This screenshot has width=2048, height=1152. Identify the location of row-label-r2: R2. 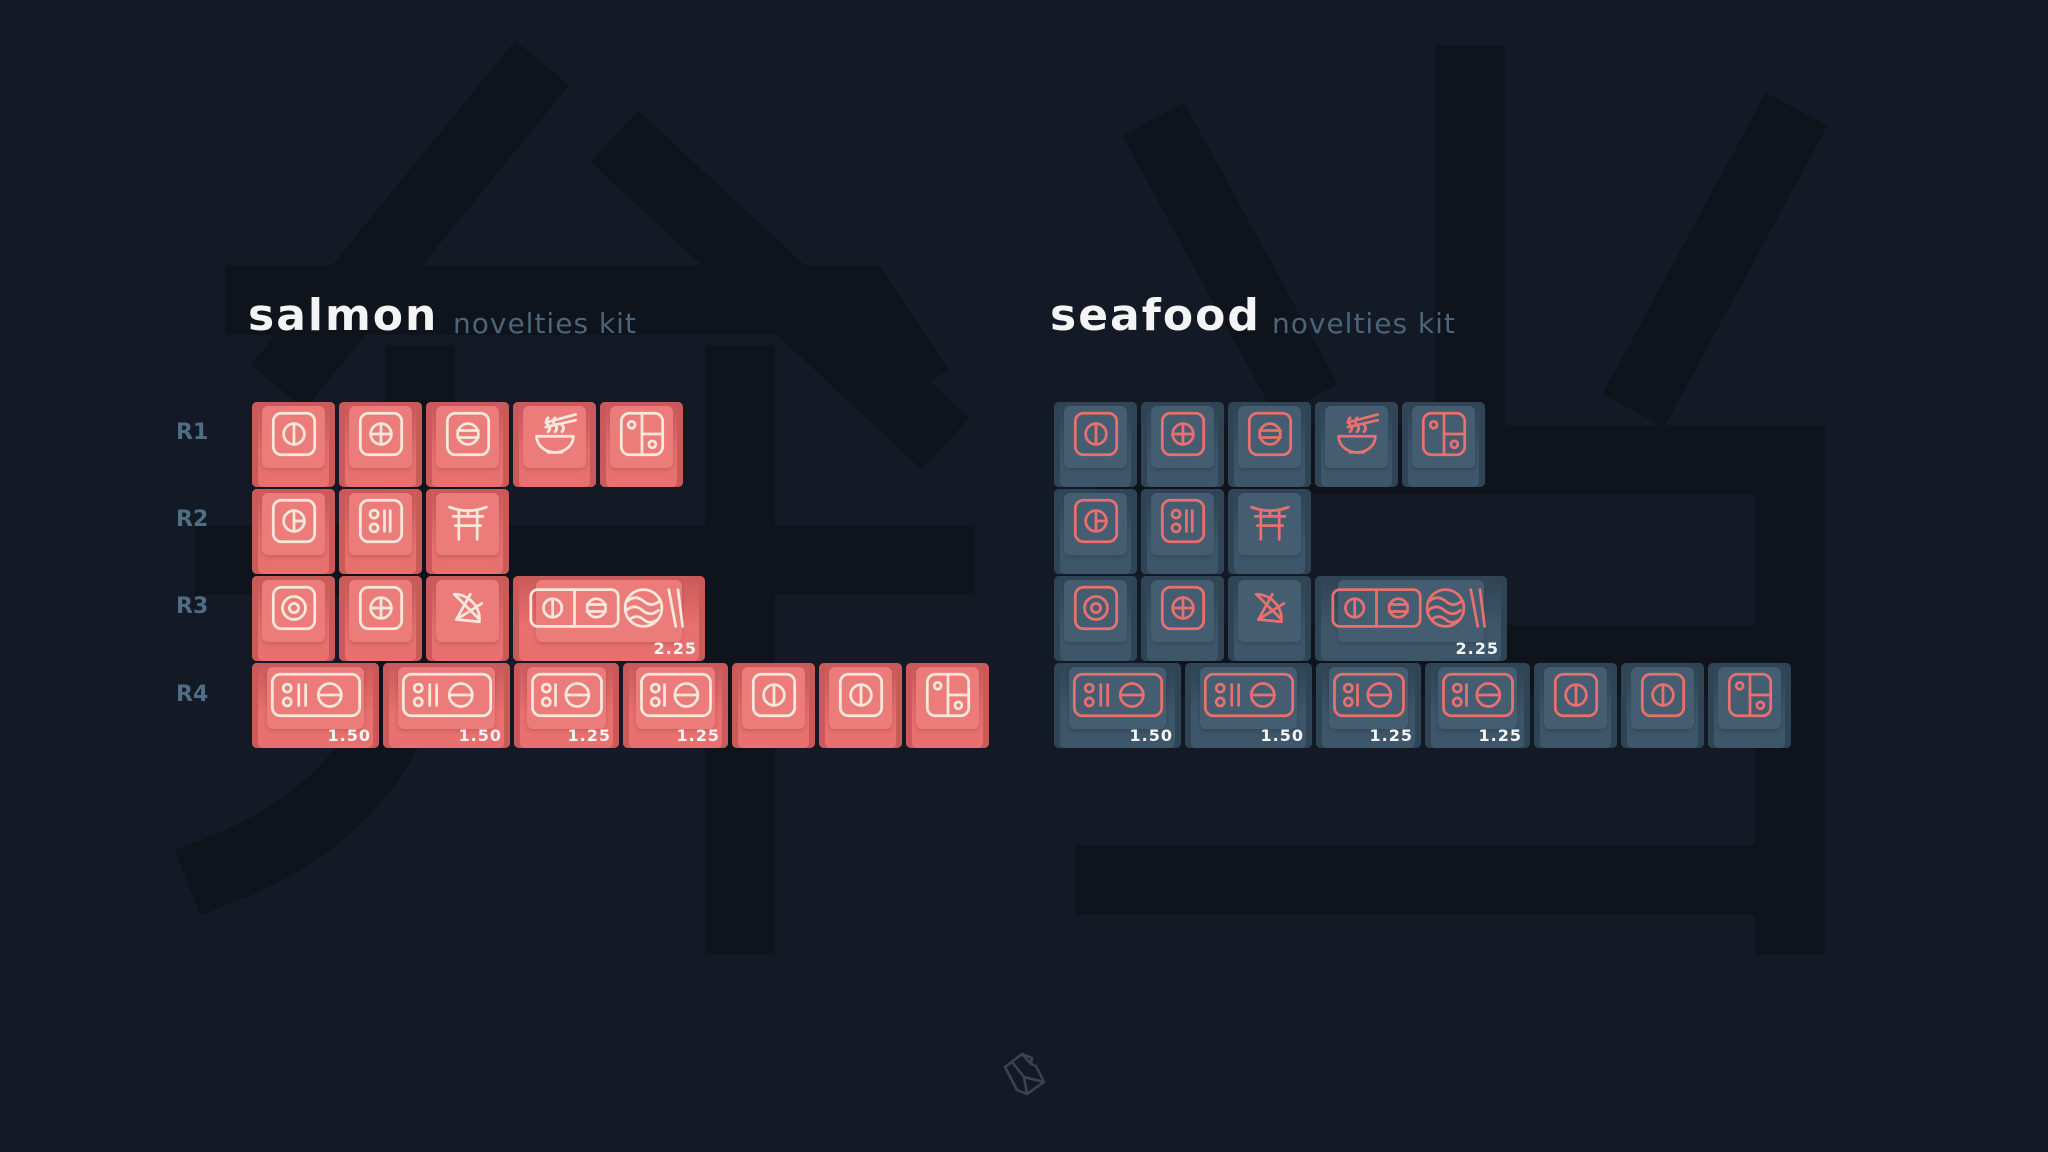
(192, 519).